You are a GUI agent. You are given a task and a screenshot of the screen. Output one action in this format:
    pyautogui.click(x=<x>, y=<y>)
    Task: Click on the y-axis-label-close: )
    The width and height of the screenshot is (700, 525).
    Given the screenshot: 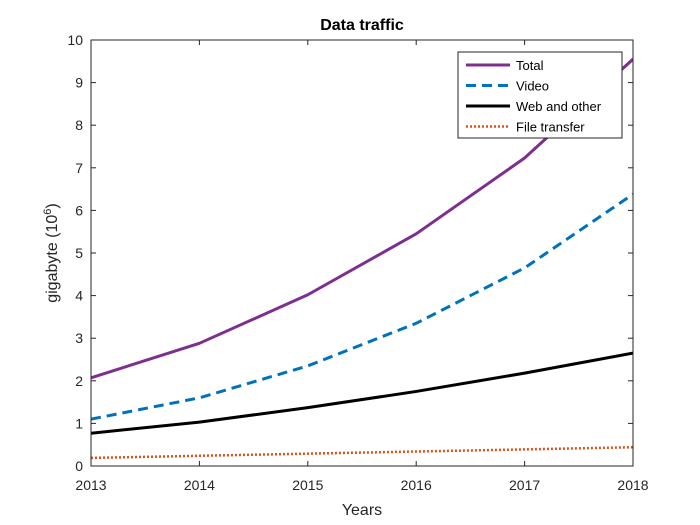 What is the action you would take?
    pyautogui.click(x=52, y=205)
    